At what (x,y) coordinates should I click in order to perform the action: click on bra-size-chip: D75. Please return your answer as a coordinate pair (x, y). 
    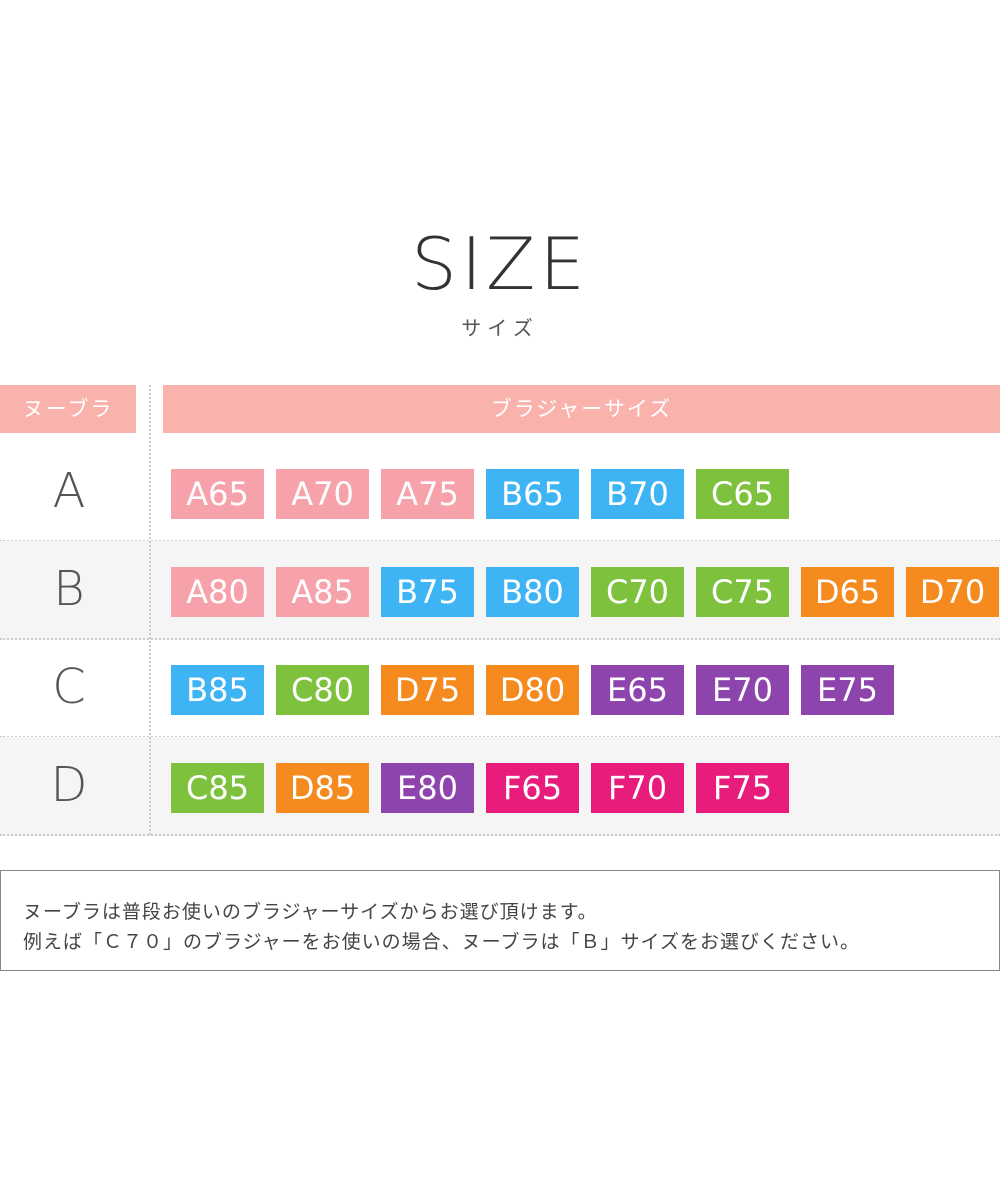
    Looking at the image, I should click on (427, 690).